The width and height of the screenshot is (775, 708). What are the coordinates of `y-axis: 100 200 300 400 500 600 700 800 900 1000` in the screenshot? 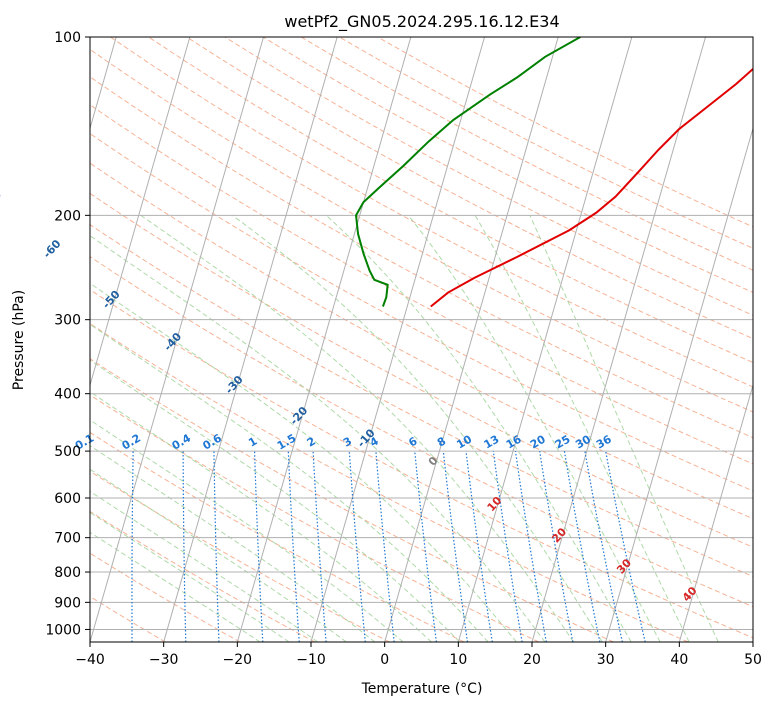 It's located at (67, 334).